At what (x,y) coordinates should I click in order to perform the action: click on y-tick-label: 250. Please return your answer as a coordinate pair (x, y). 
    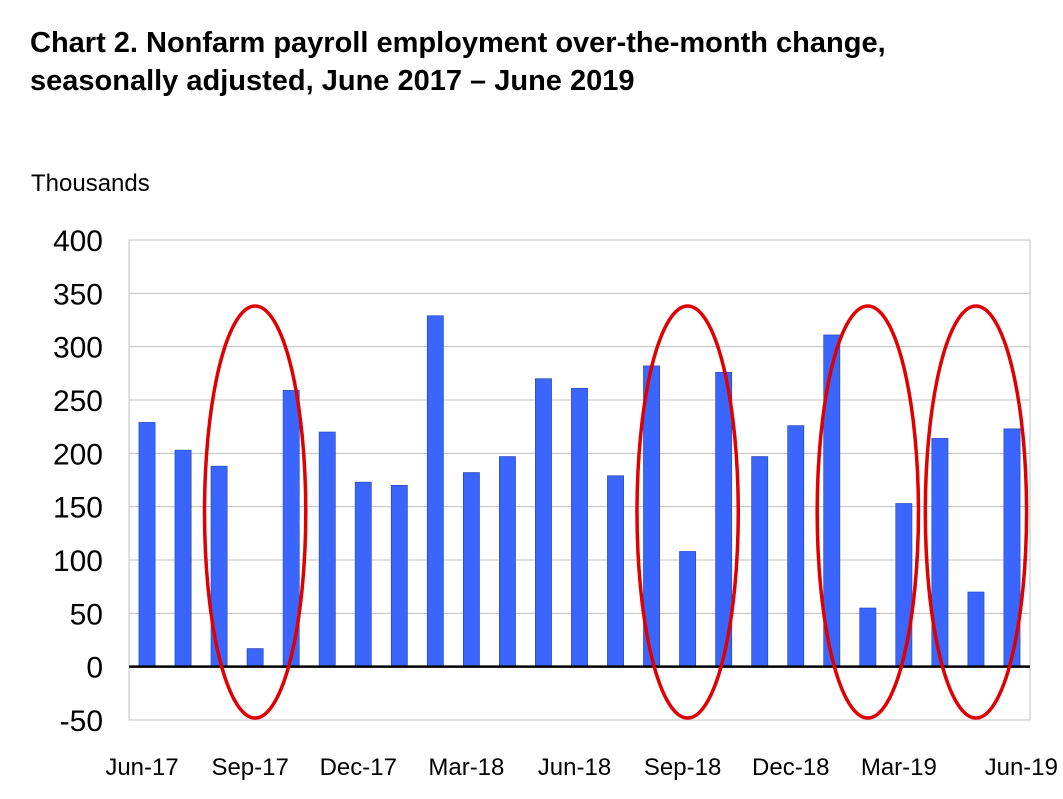
    Looking at the image, I should click on (78, 401).